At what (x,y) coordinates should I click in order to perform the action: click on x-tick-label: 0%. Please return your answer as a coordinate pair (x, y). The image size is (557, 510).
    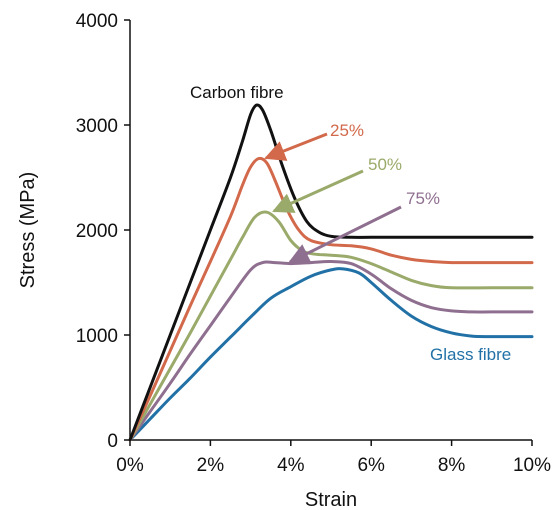
    Looking at the image, I should click on (130, 465).